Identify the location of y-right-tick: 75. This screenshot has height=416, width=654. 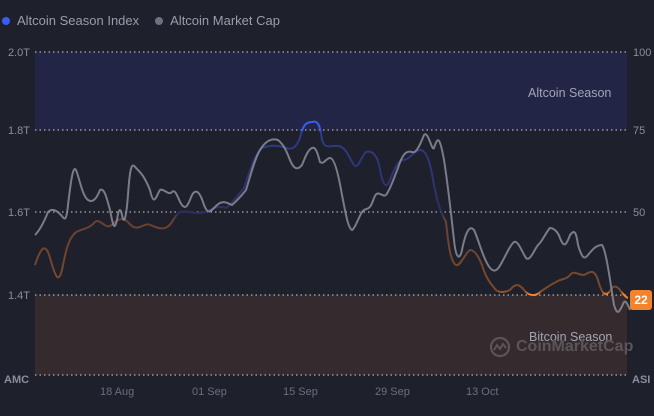
(639, 131).